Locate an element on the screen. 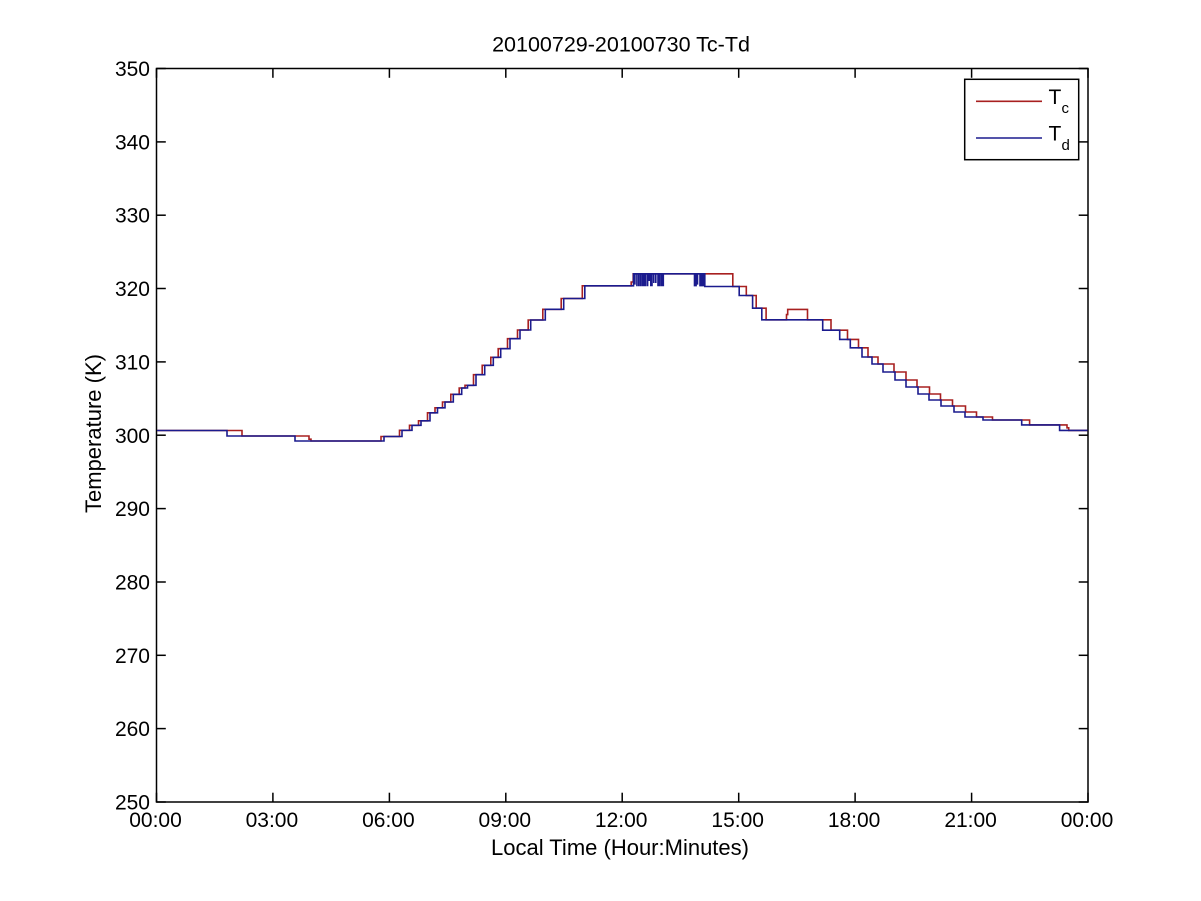  svg-text: 18:00 is located at coordinates (854, 820).